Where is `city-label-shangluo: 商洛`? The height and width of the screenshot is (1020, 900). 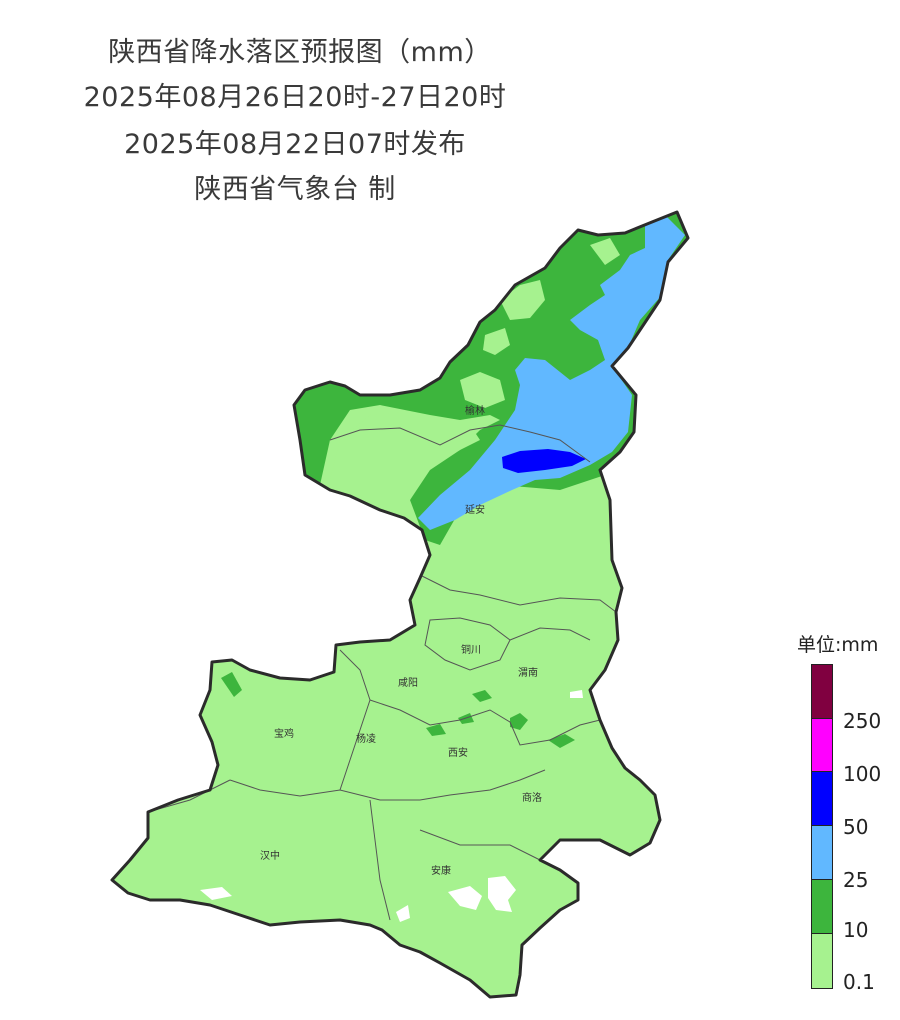
city-label-shangluo: 商洛 is located at coordinates (532, 797).